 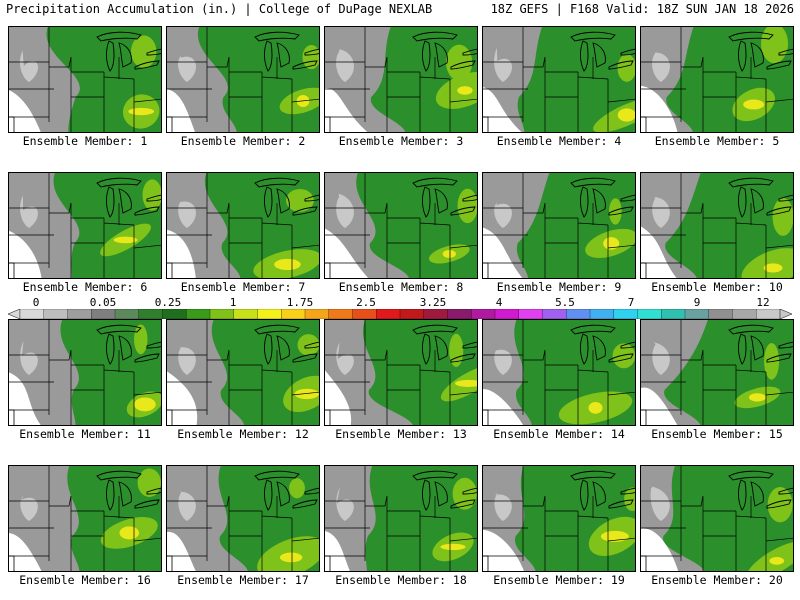 I want to click on ensemble-member-label: Ensemble Member: 13, so click(x=401, y=434).